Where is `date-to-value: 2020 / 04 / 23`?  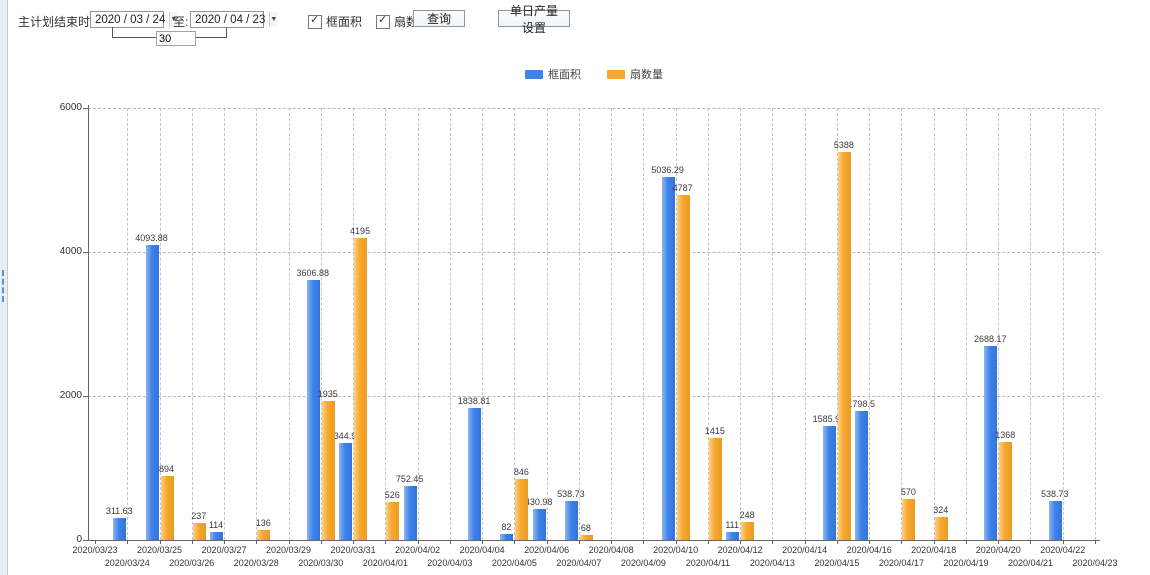 date-to-value: 2020 / 04 / 23 is located at coordinates (230, 19).